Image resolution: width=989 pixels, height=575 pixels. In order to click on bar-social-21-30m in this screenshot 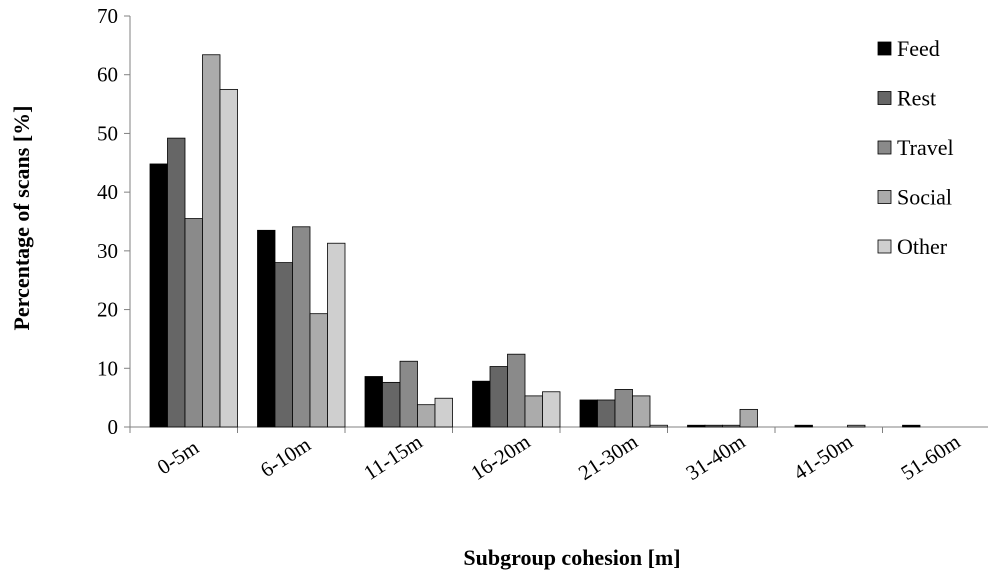, I will do `click(641, 411)`.